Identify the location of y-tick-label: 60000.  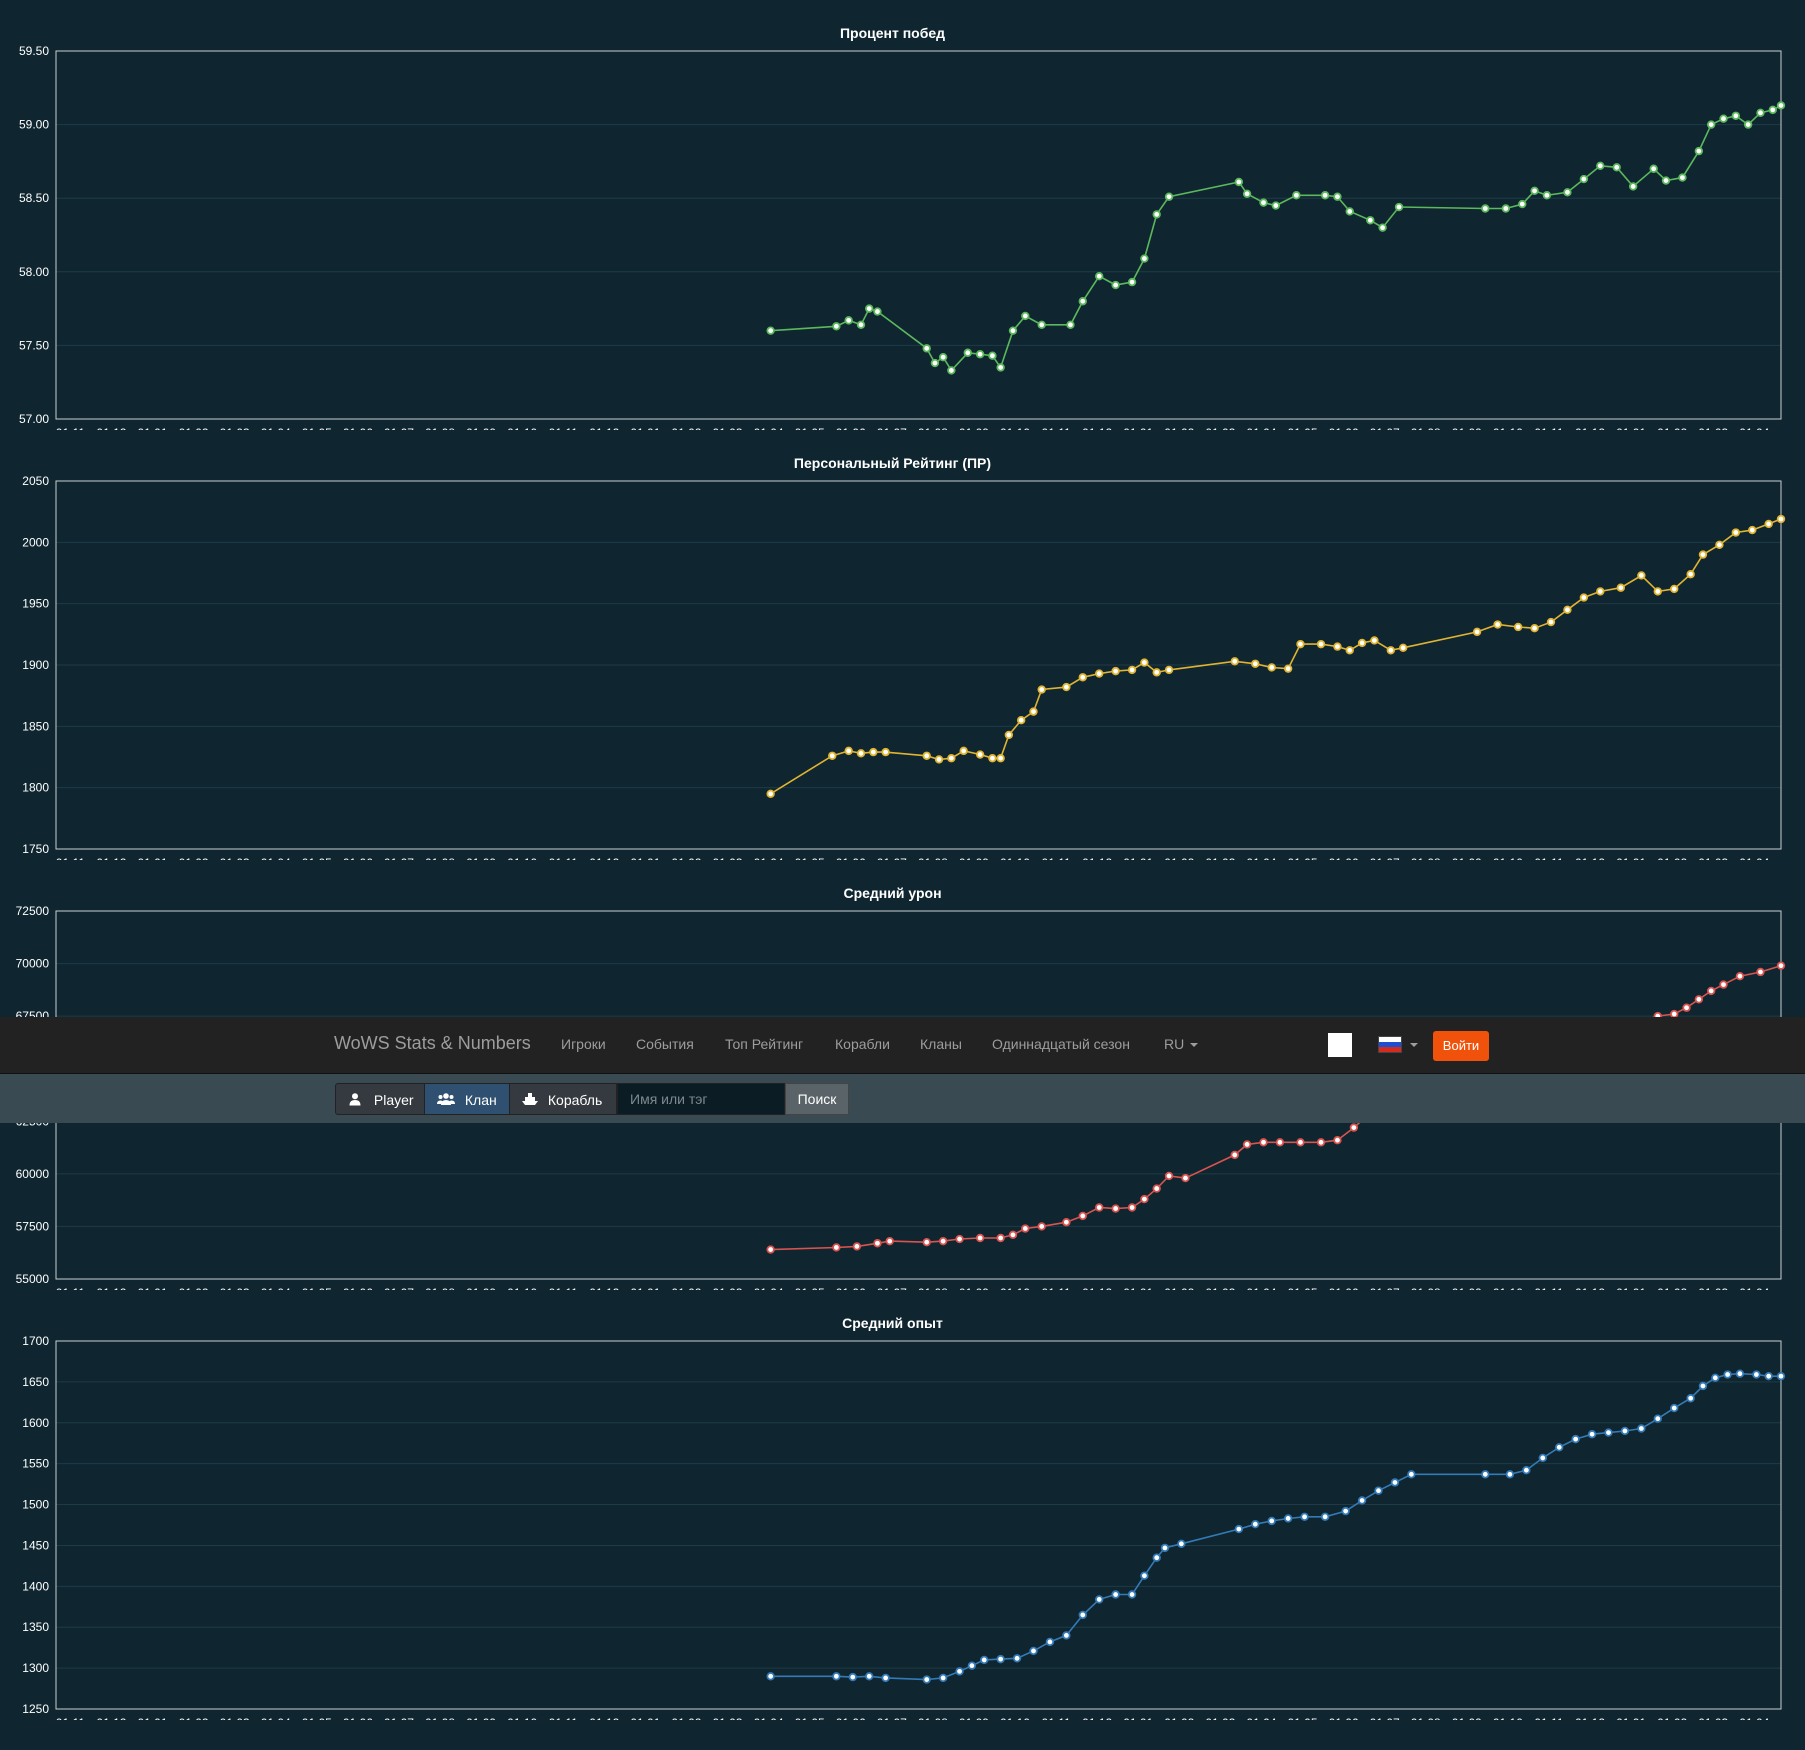
(33, 1174).